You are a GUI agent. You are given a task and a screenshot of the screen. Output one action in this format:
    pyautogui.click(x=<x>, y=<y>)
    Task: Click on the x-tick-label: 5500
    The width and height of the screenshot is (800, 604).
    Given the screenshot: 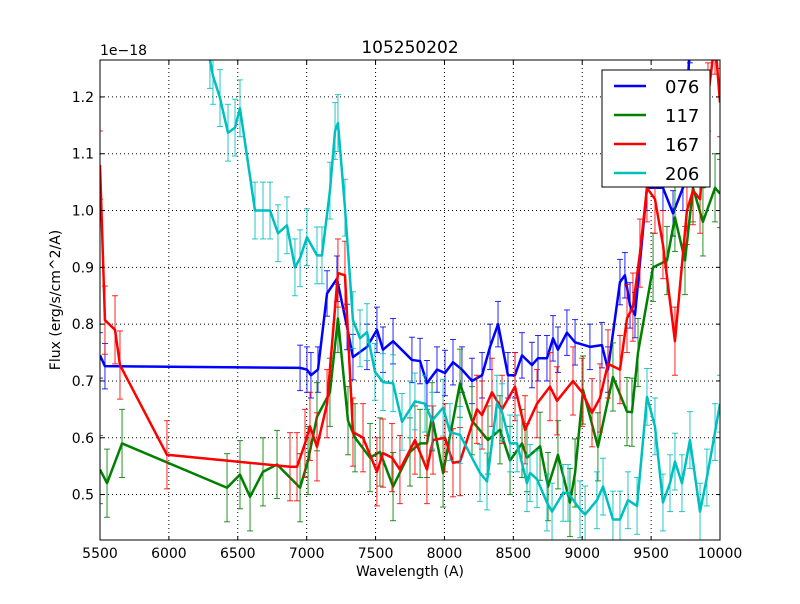 What is the action you would take?
    pyautogui.click(x=100, y=554)
    